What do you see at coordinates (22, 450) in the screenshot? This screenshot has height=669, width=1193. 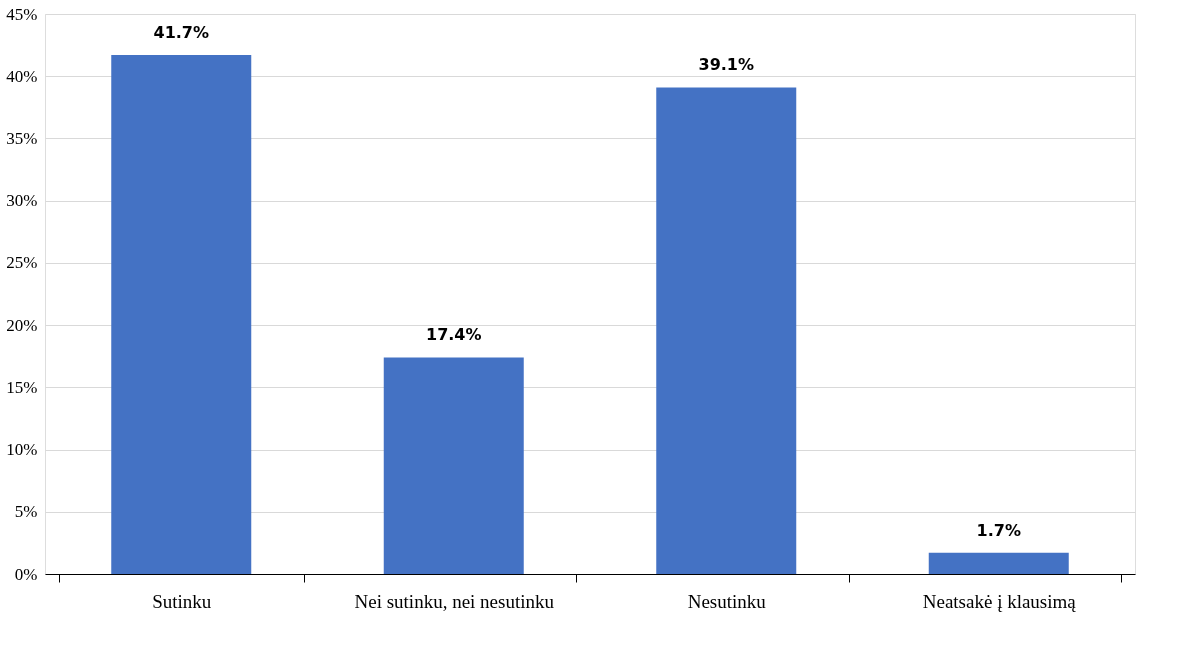 I see `y-tick-label: 10%` at bounding box center [22, 450].